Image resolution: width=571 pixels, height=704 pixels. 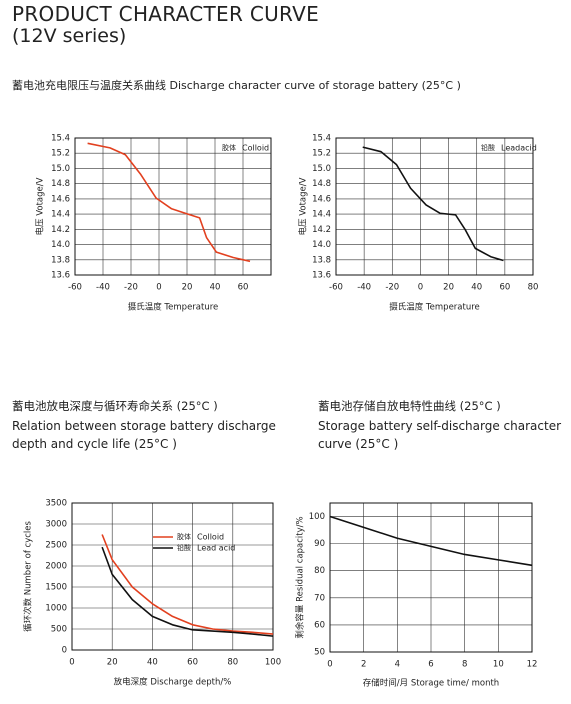 What do you see at coordinates (56, 567) in the screenshot?
I see `y-tick-label: 2000` at bounding box center [56, 567].